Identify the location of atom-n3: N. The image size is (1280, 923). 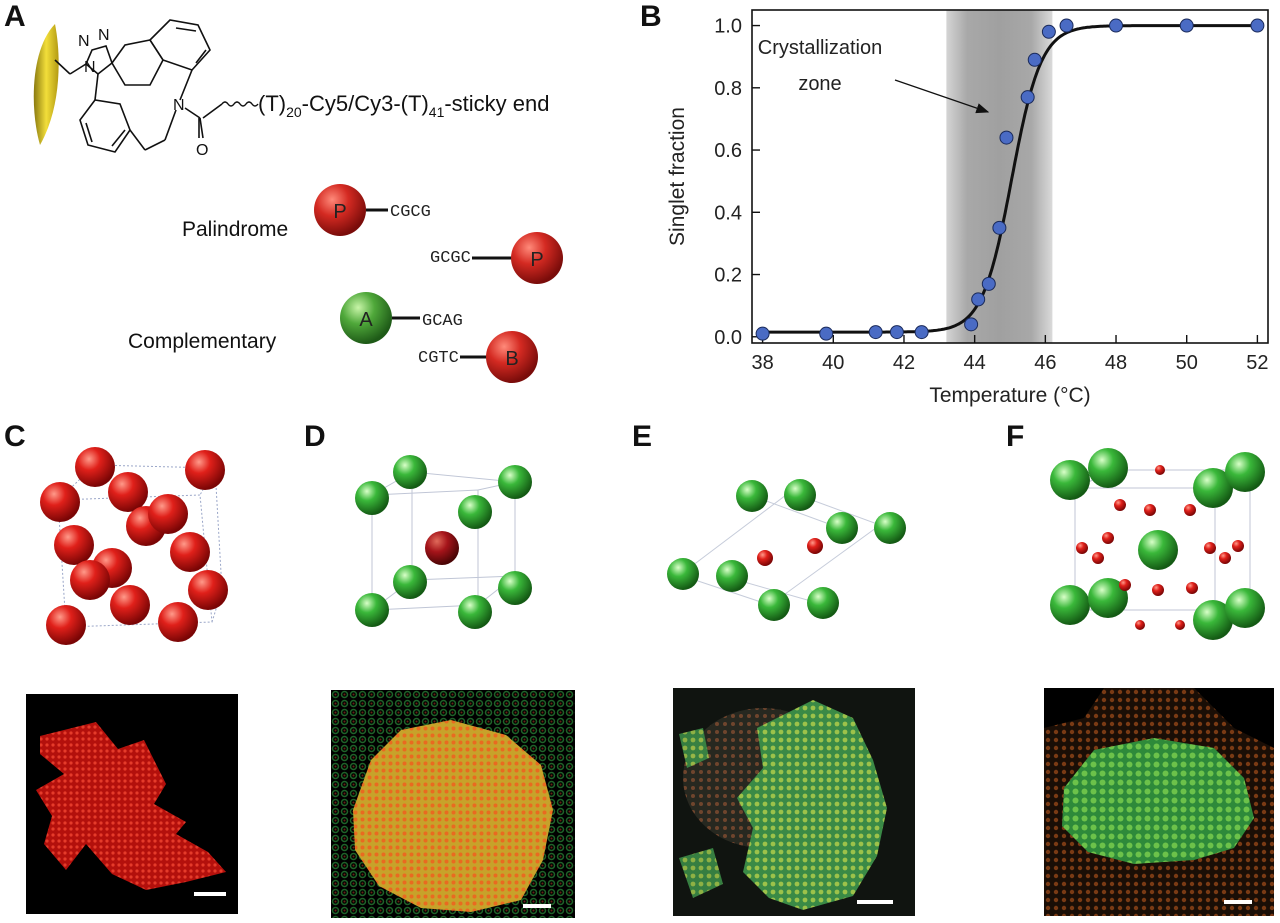
(90, 67).